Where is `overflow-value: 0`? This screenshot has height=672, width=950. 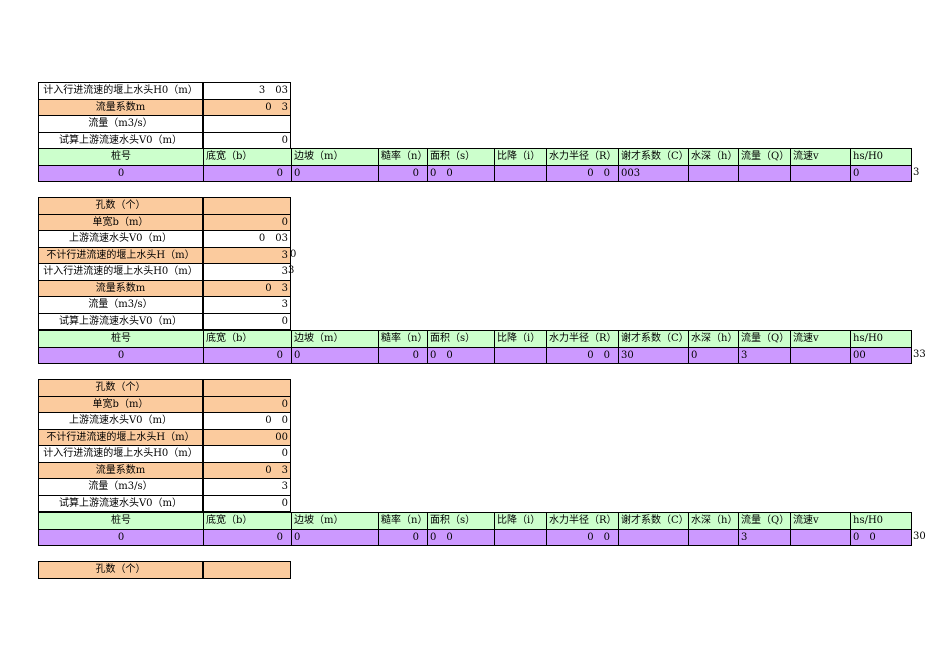 overflow-value: 0 is located at coordinates (293, 254).